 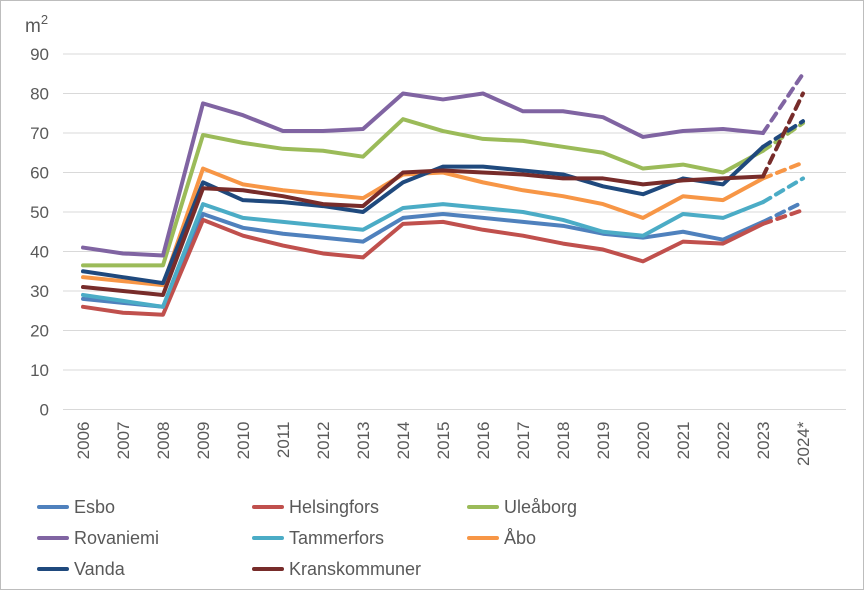 I want to click on series-line-helsingfors, so click(x=423, y=267).